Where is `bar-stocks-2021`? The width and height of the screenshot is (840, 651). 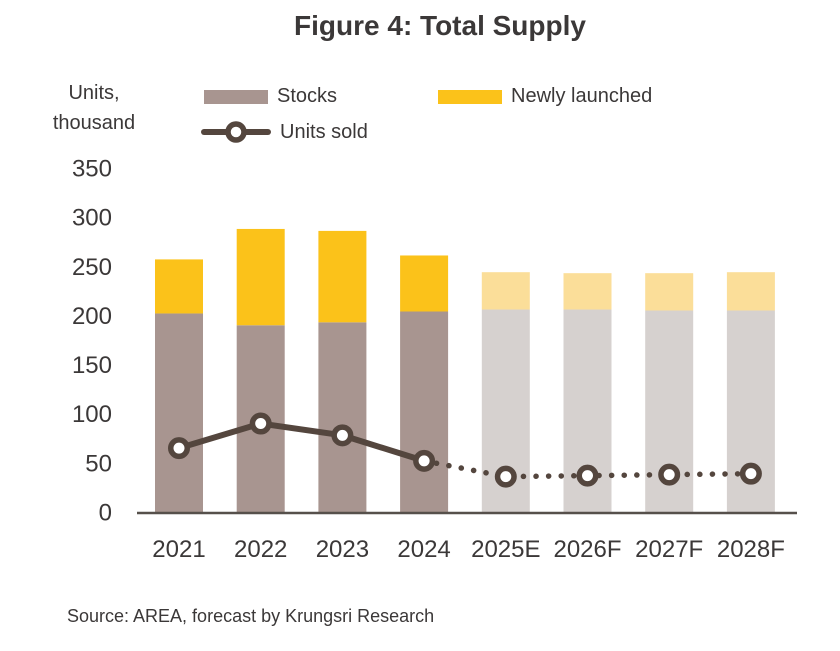
bar-stocks-2021 is located at coordinates (179, 412).